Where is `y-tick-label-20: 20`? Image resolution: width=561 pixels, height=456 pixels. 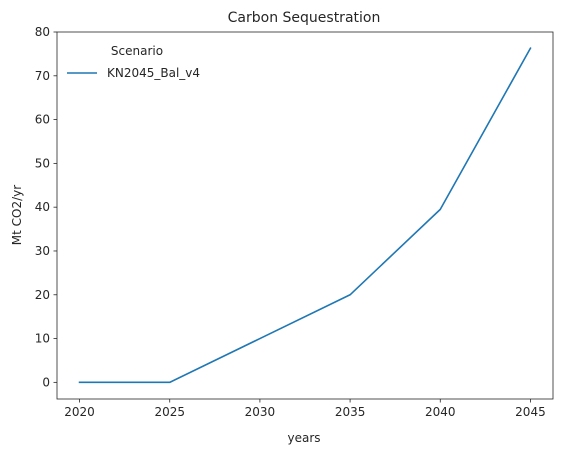 y-tick-label-20: 20 is located at coordinates (42, 295).